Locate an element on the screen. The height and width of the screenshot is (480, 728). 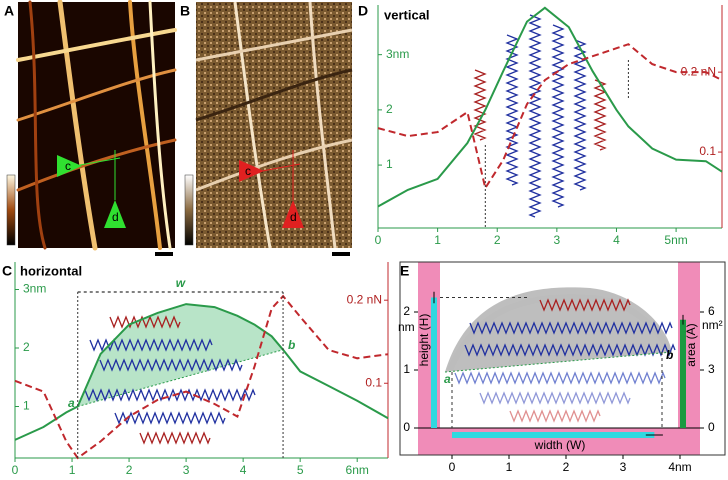
panel-label: D is located at coordinates (363, 11).